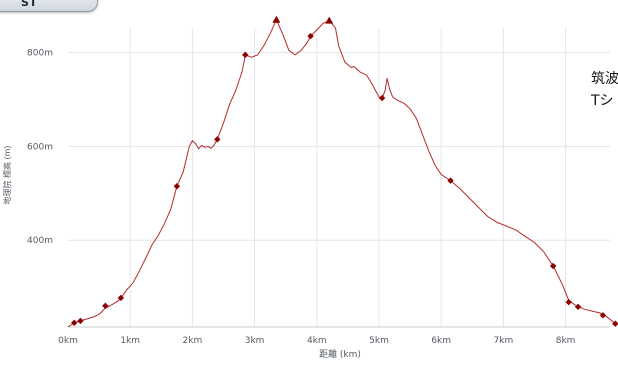 The width and height of the screenshot is (618, 366). What do you see at coordinates (441, 341) in the screenshot?
I see `x-tick-label: 6km` at bounding box center [441, 341].